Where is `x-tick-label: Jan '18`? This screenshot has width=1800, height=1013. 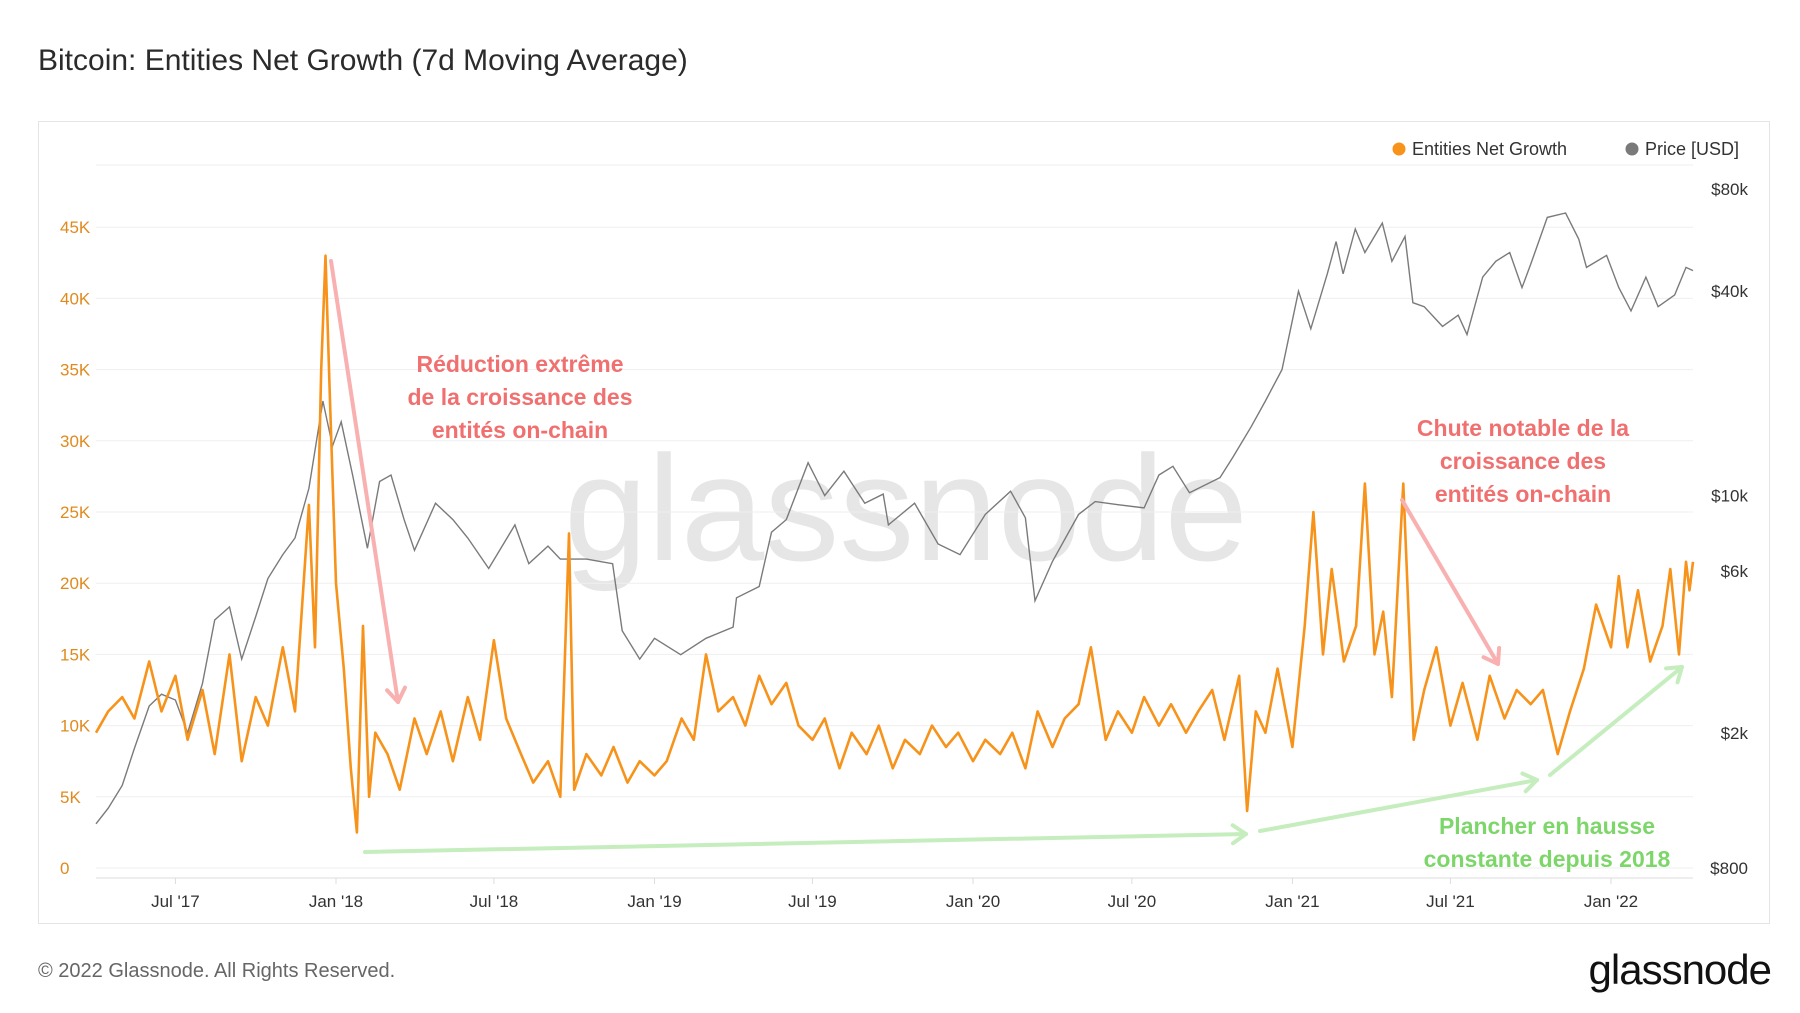
x-tick-label: Jan '18 is located at coordinates (336, 901).